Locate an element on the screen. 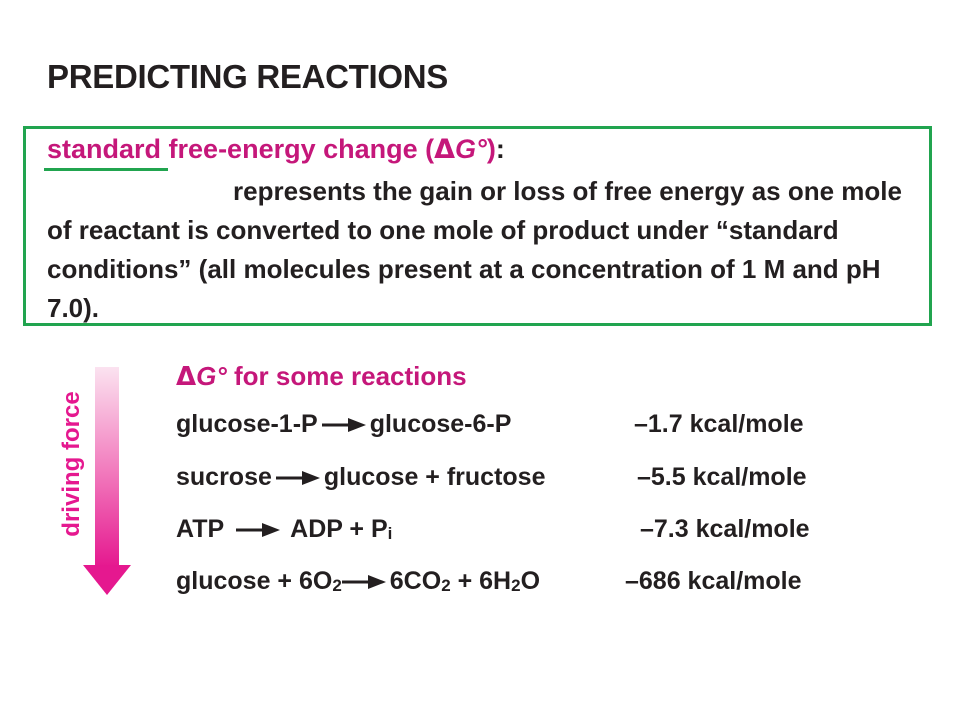  reaction-row: sucrose glucose + fructose is located at coordinates (361, 477).